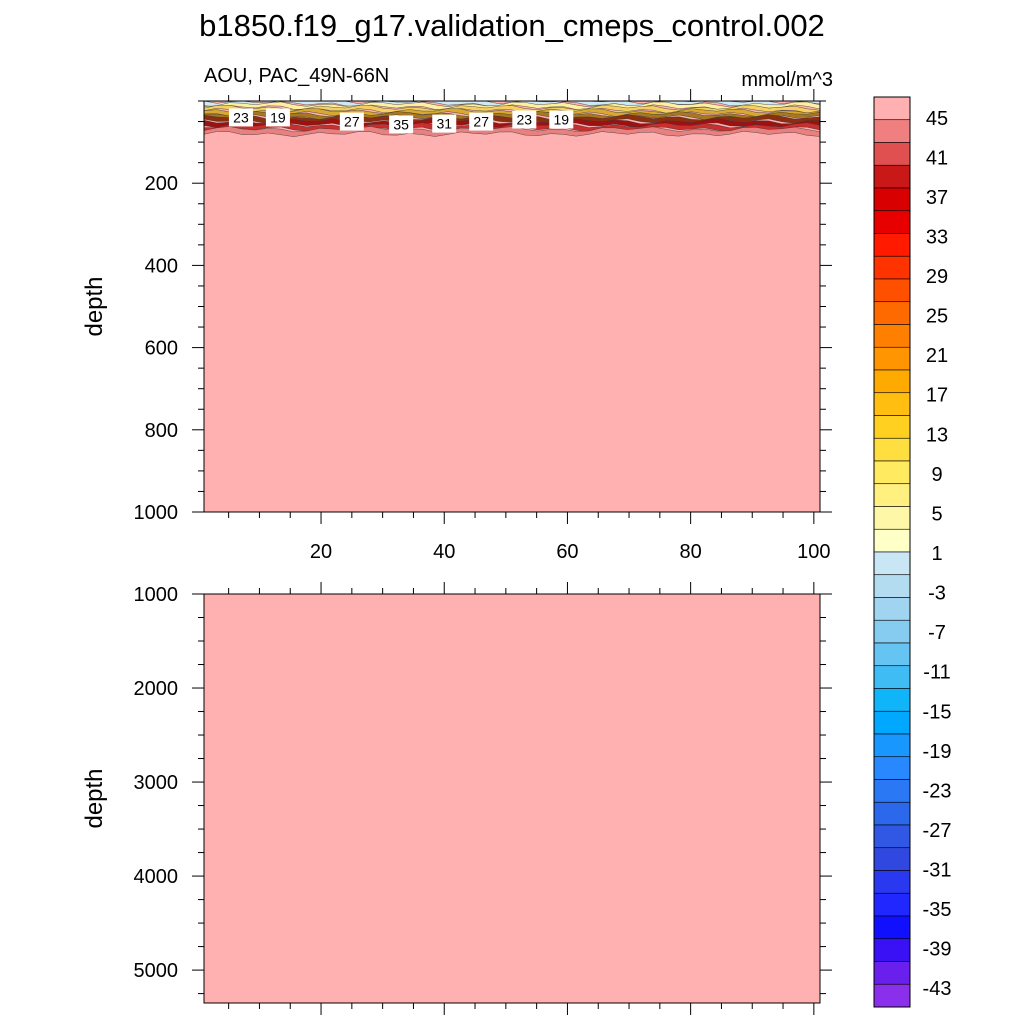 The height and width of the screenshot is (1024, 1024). What do you see at coordinates (691, 552) in the screenshot?
I see `x-tick-label: 80` at bounding box center [691, 552].